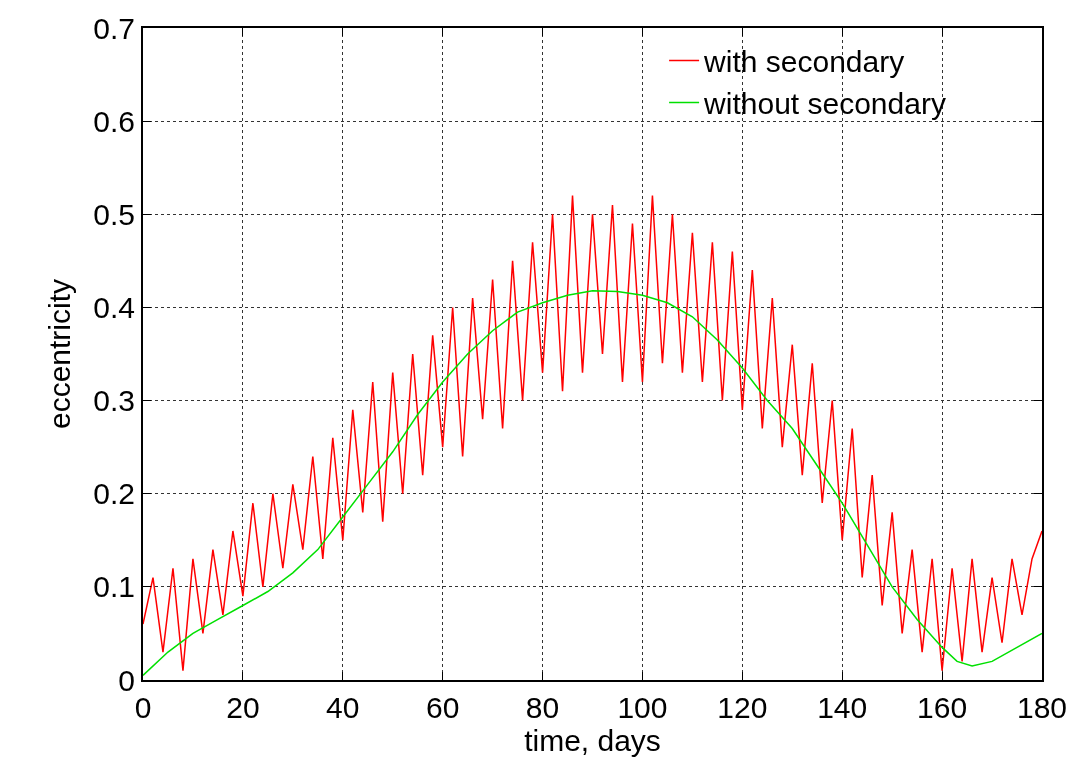  I want to click on y-axis-title: eccentricity, so click(59, 354).